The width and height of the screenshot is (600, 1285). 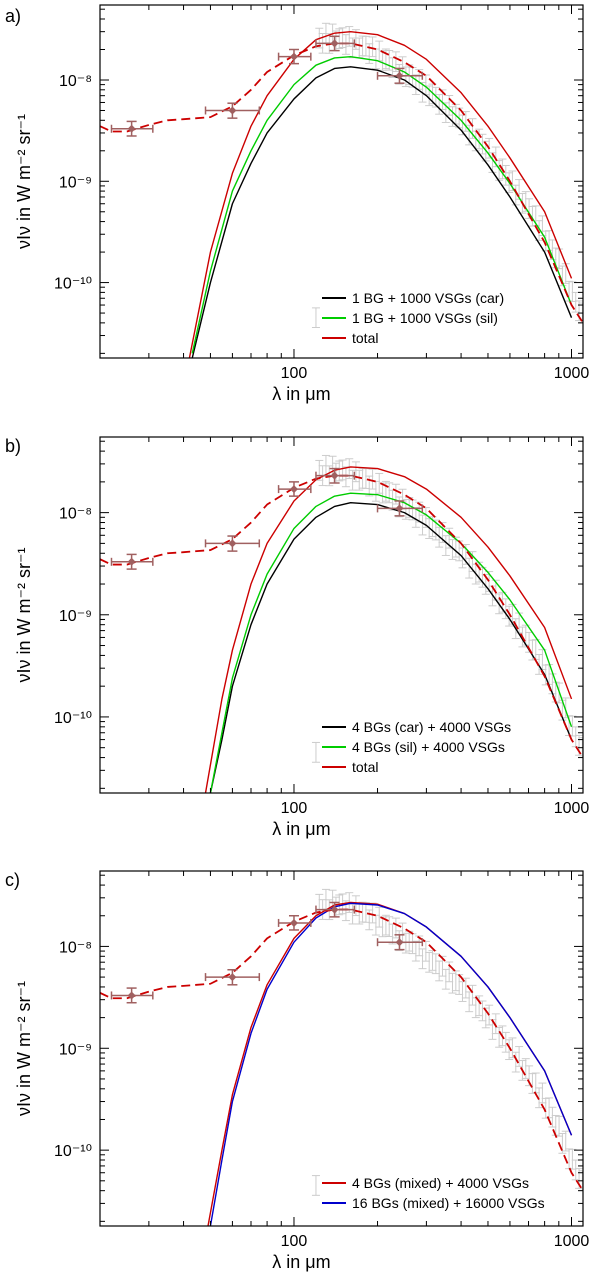 I want to click on legend-entry: 1 BG + 1000 VSGs (car), so click(x=428, y=298).